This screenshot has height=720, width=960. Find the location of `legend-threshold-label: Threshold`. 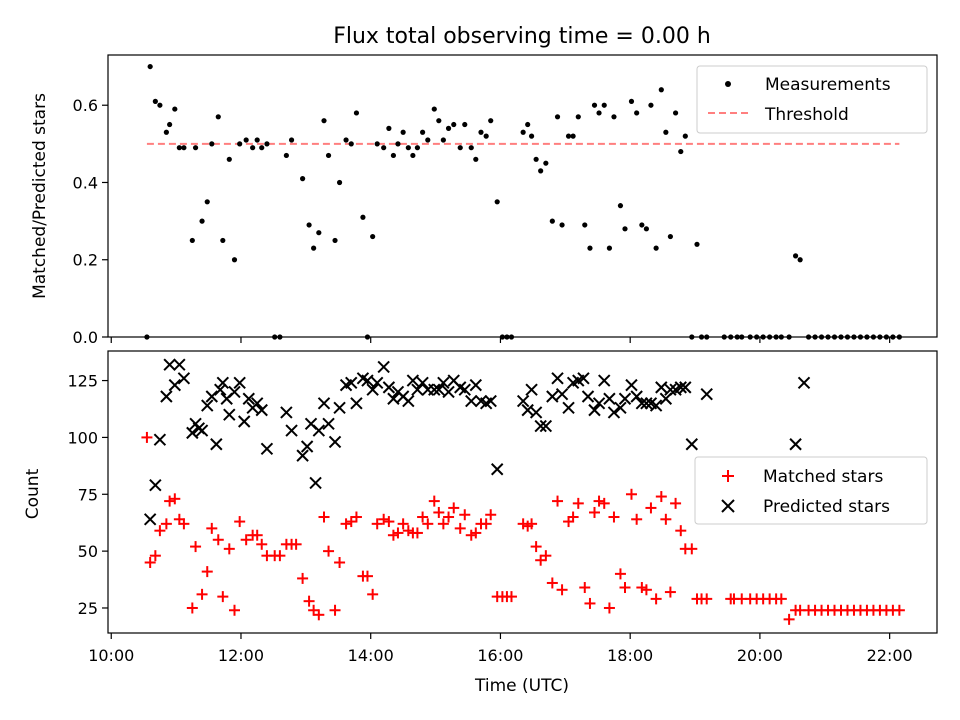

legend-threshold-label: Threshold is located at coordinates (806, 115).